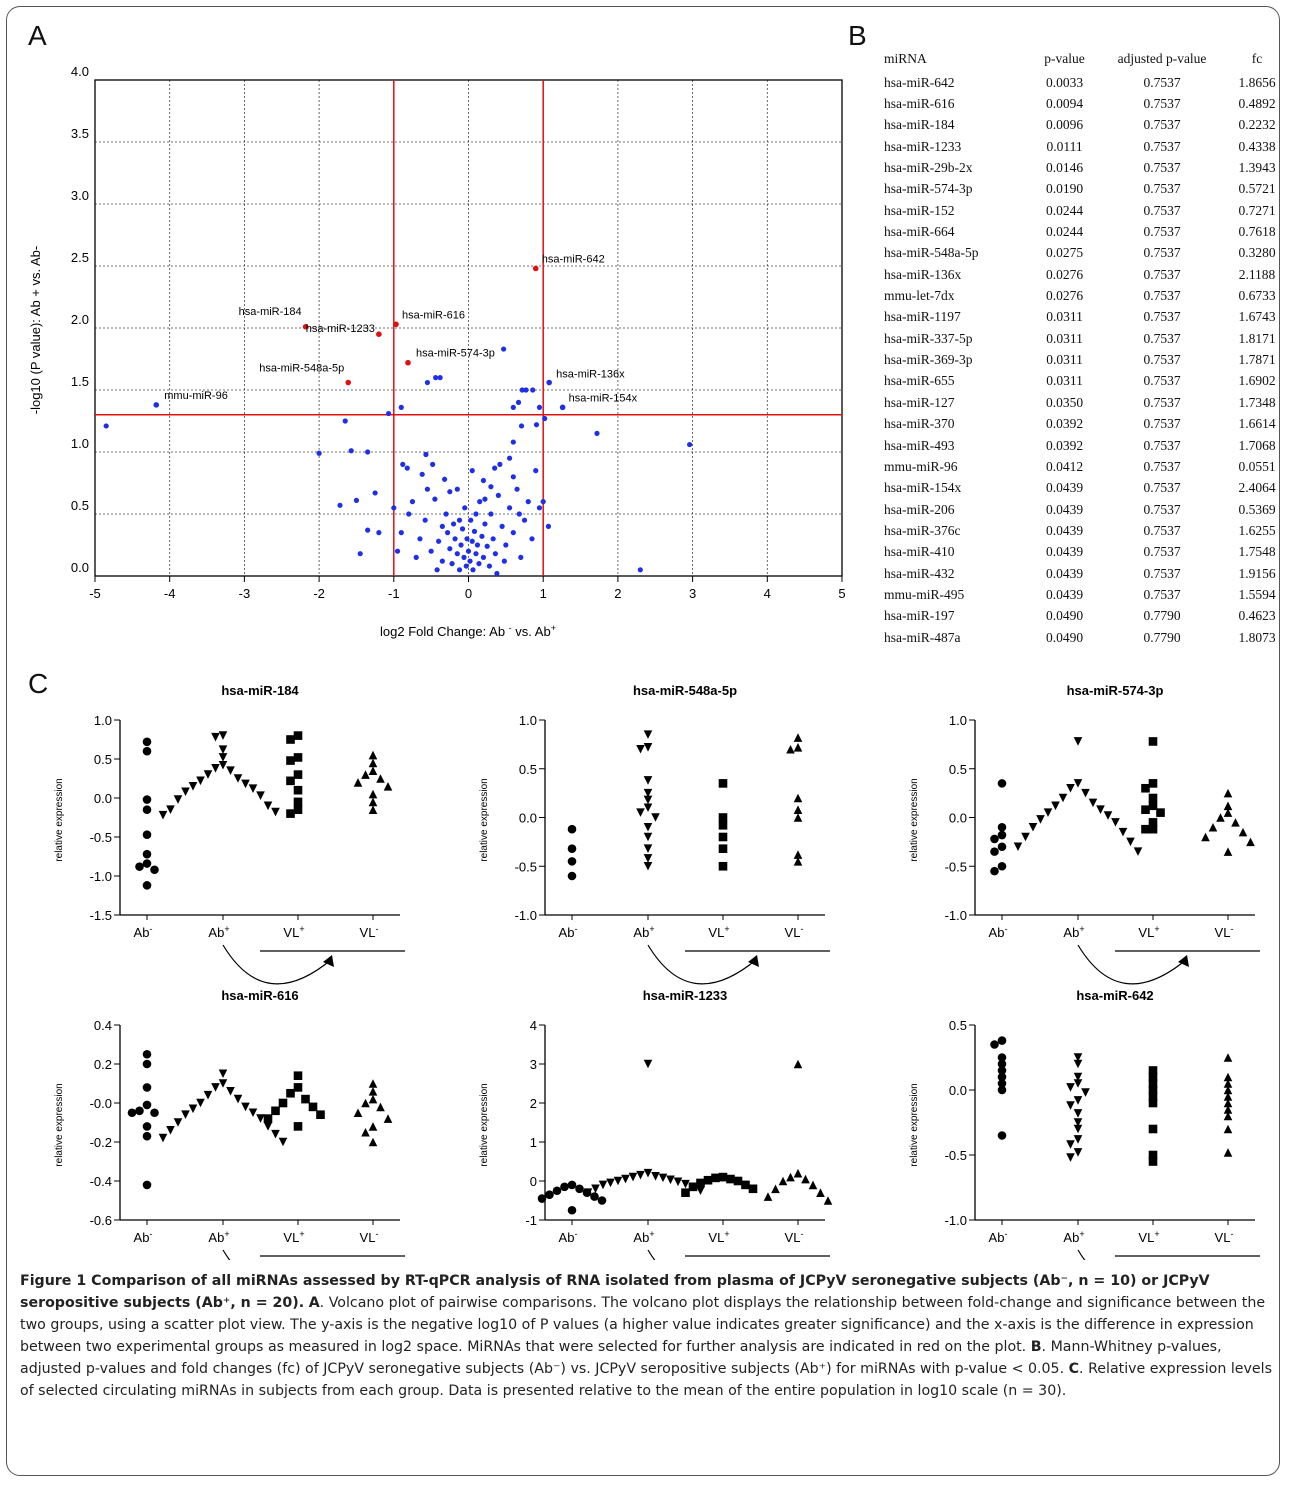 The image size is (1290, 1485). What do you see at coordinates (1064, 253) in the screenshot?
I see `table-cell: 0.0275` at bounding box center [1064, 253].